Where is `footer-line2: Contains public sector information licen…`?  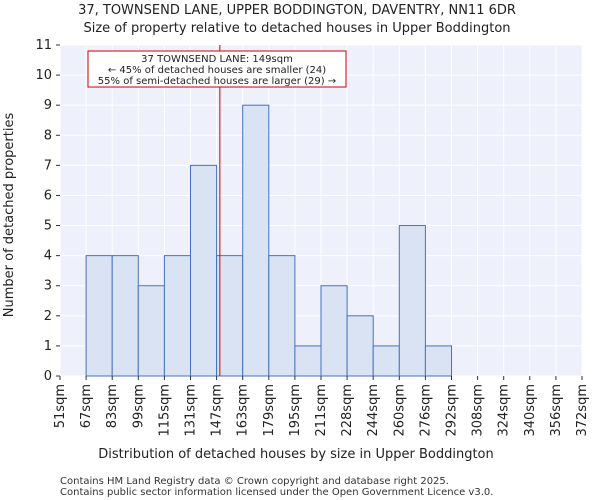 footer-line2: Contains public sector information licen… is located at coordinates (276, 492).